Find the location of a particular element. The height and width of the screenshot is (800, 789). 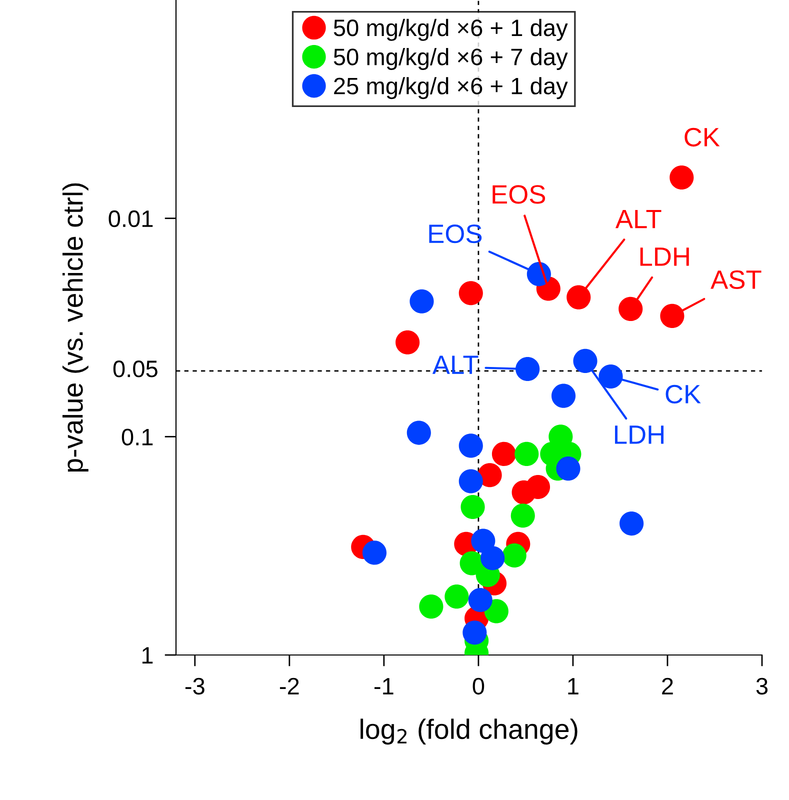

legend-label: 50 mg/kg/d ×6 + 7 day is located at coordinates (451, 59).